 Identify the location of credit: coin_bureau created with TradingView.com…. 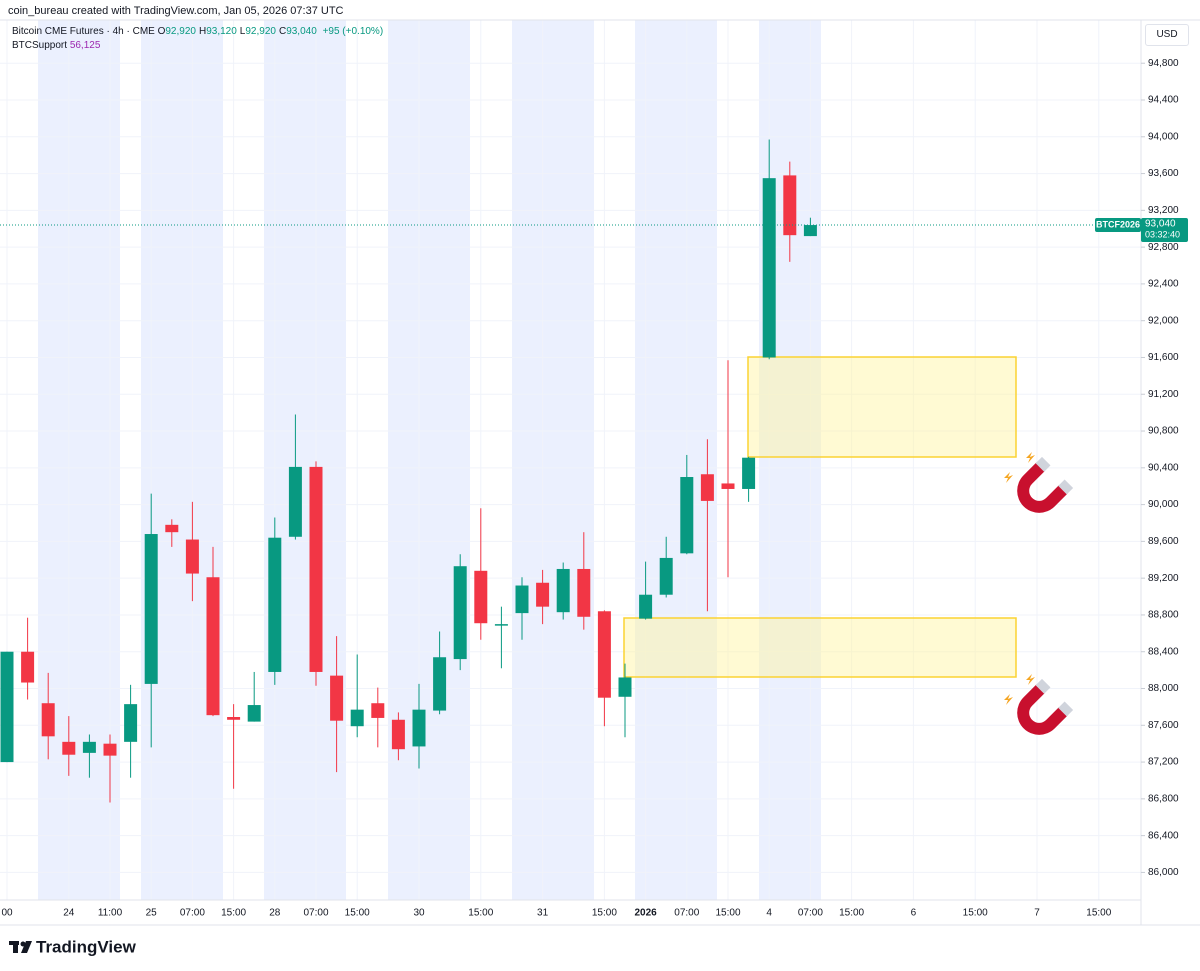
(176, 11).